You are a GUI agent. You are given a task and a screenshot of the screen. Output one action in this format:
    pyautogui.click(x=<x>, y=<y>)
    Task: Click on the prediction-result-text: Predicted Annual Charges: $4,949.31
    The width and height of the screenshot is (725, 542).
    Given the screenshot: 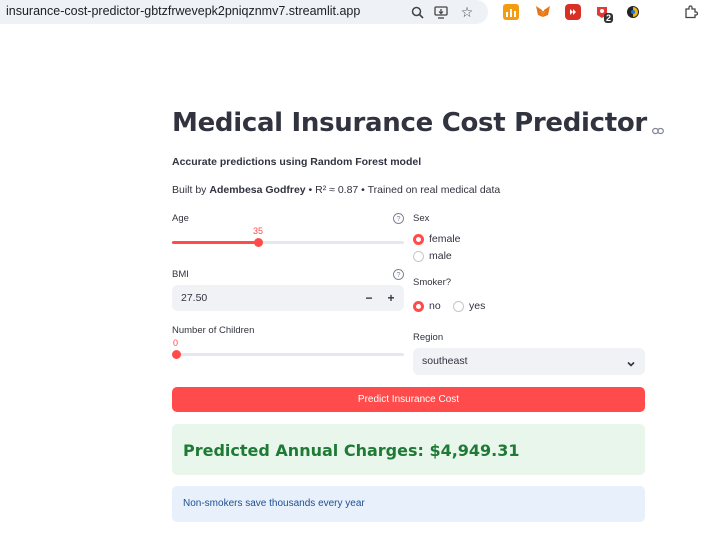 What is the action you would take?
    pyautogui.click(x=351, y=450)
    